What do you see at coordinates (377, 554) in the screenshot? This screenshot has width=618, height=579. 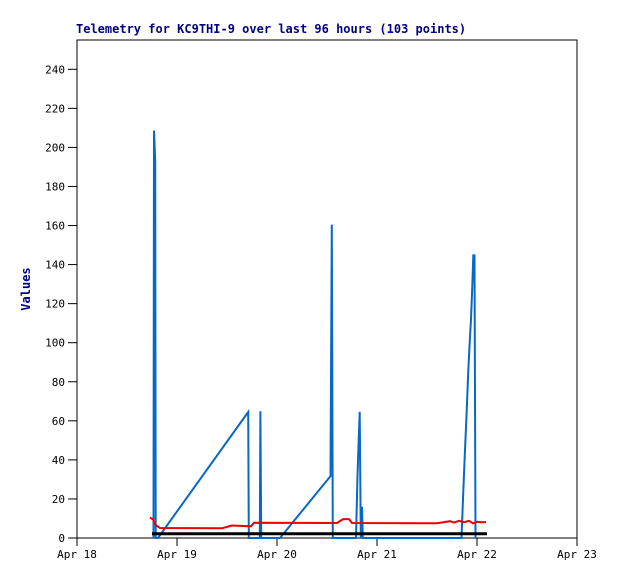 I see `x-tick-label: Apr 21` at bounding box center [377, 554].